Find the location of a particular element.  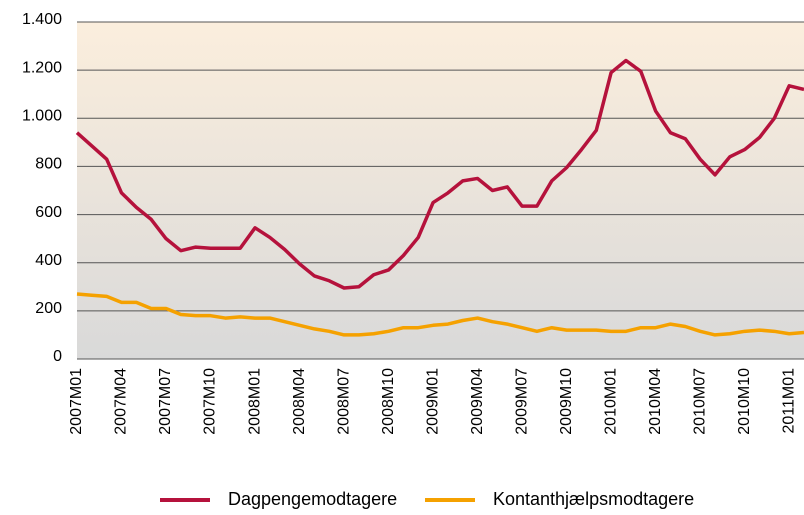

x-tick-label: 2008M10 is located at coordinates (388, 401).